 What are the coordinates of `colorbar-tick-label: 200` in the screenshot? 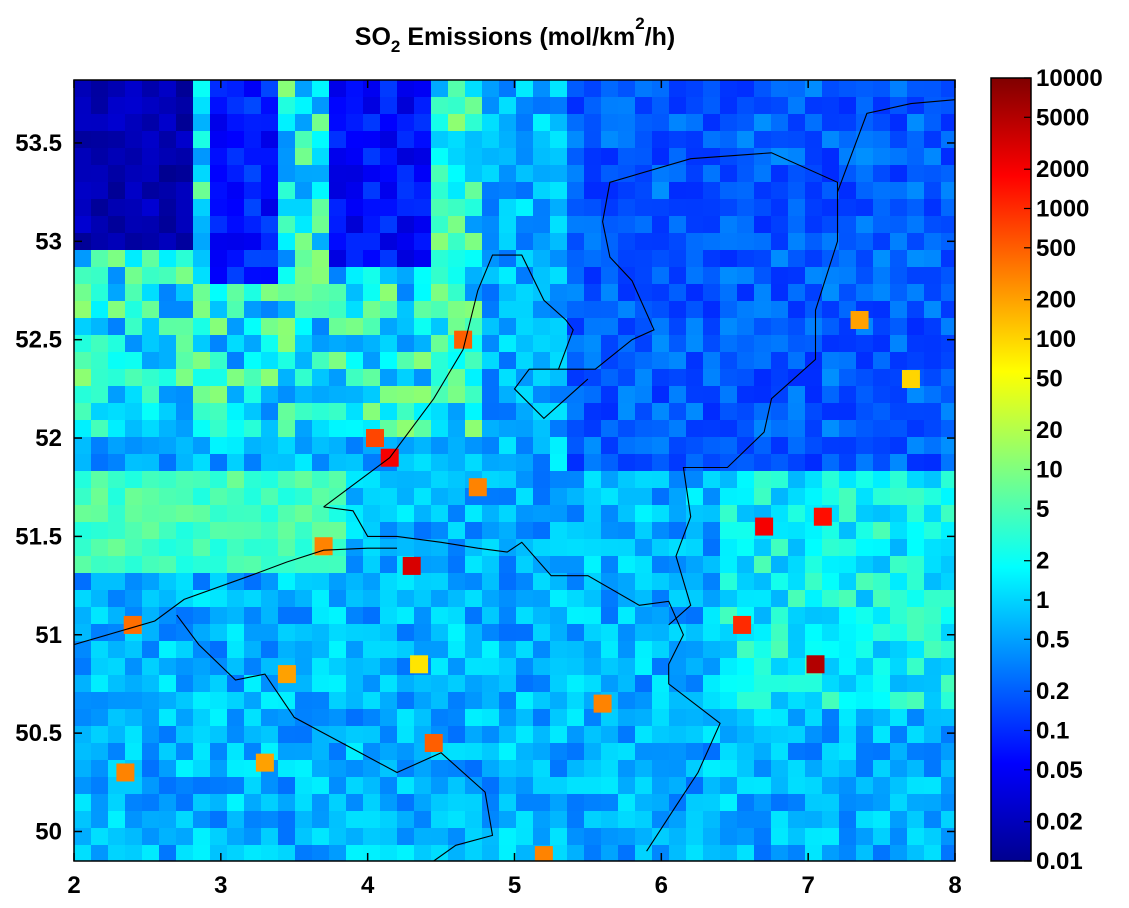 It's located at (1056, 300).